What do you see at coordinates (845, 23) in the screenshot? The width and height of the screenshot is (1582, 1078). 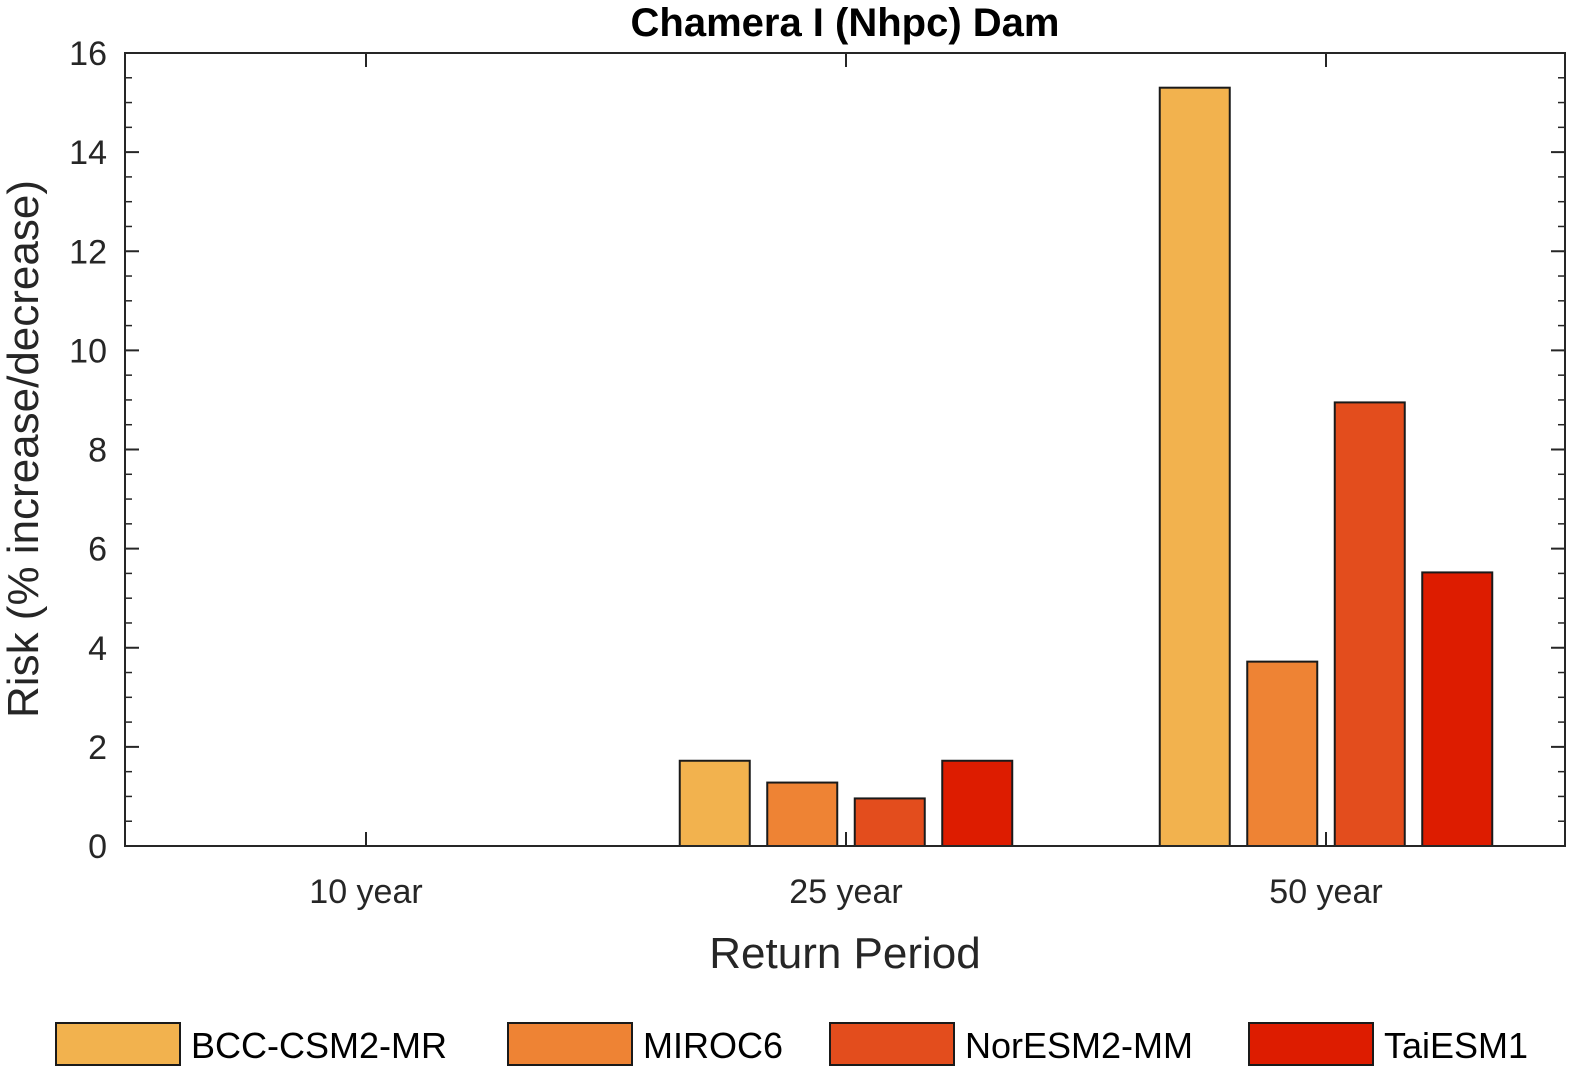 I see `chart-title: Chamera I (Nhpc) Dam` at bounding box center [845, 23].